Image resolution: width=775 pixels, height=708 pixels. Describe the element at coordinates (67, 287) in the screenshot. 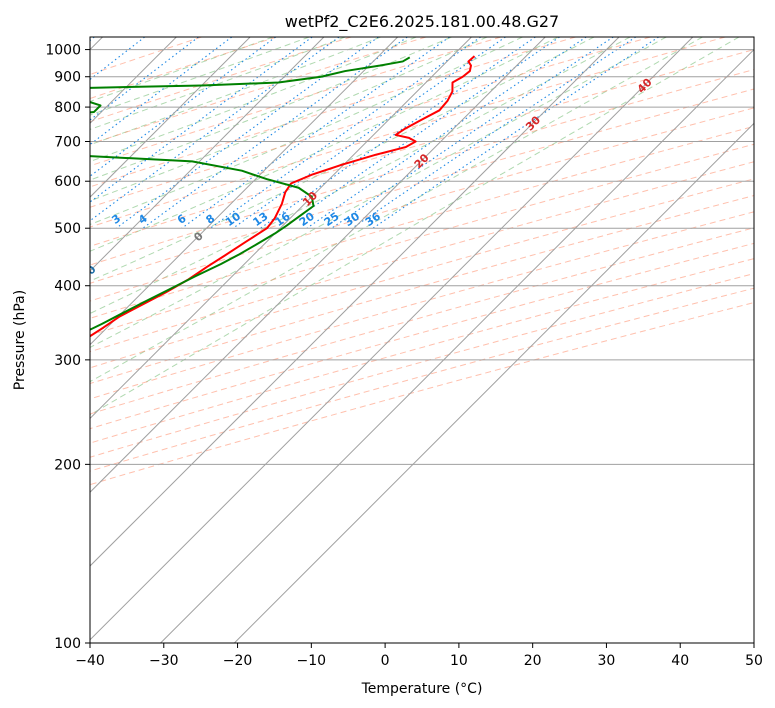

I see `y-tick-label: 400` at that location.